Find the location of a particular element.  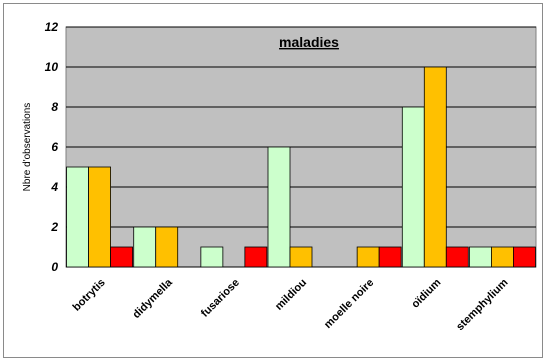

x-category-label: fusariose is located at coordinates (220, 298).